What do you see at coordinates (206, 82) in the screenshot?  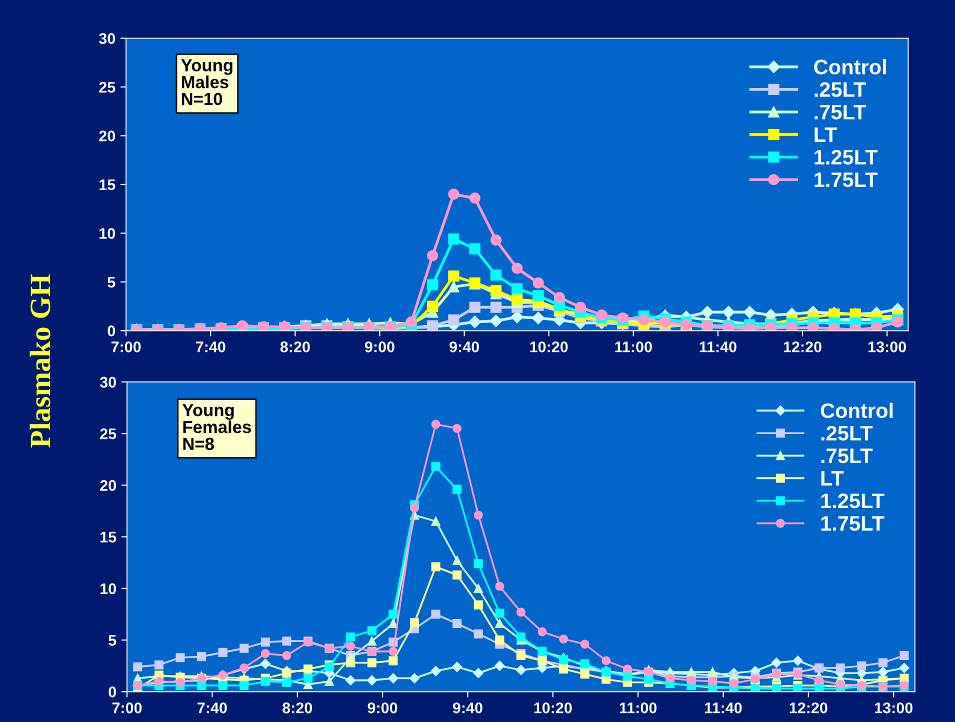 I see `annotation: Young Males N=10` at bounding box center [206, 82].